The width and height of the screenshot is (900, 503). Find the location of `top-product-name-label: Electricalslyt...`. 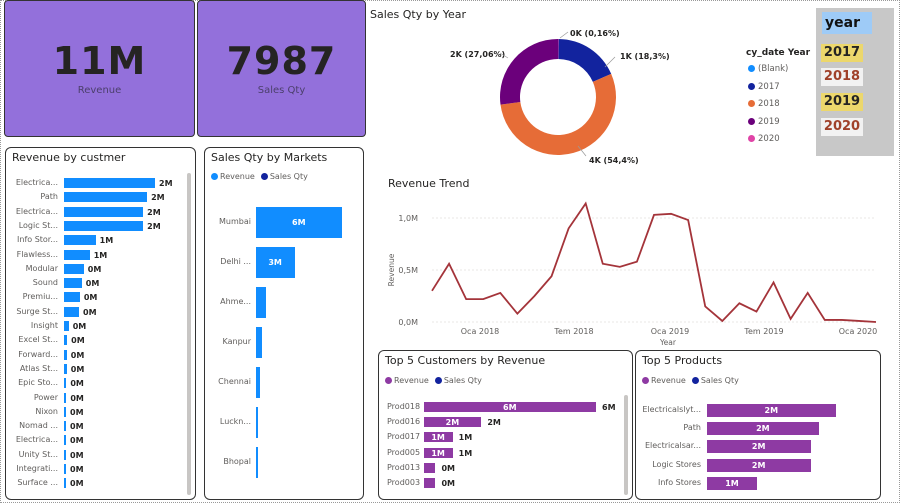

top-product-name-label: Electricalslyt... is located at coordinates (671, 409).